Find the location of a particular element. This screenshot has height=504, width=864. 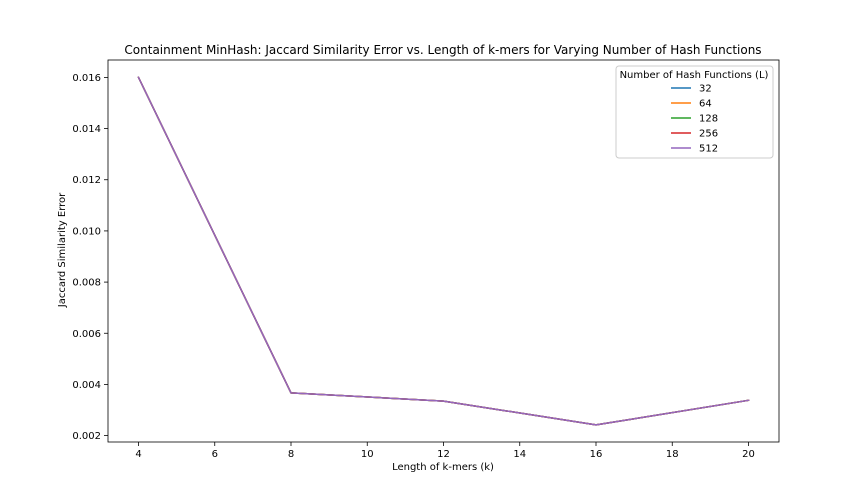

x-tick-label: 16 is located at coordinates (596, 454).